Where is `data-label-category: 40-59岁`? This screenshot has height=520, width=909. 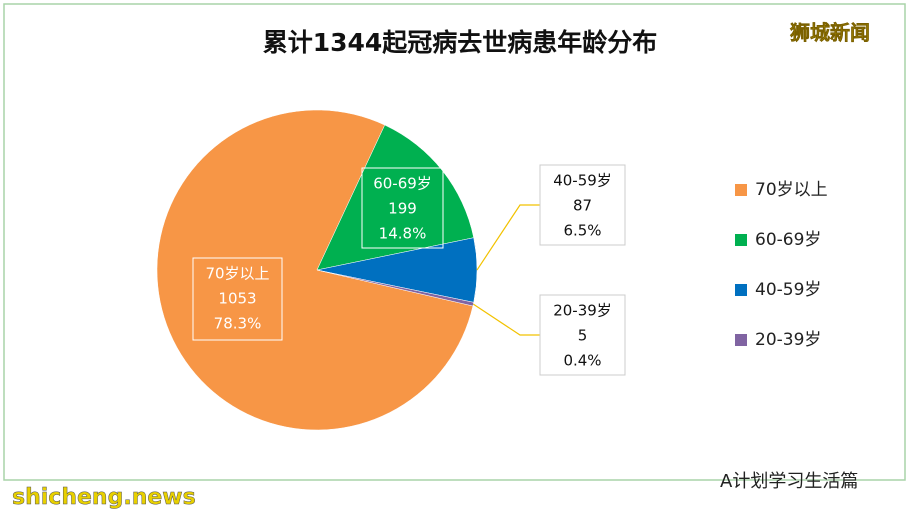
data-label-category: 40-59岁 is located at coordinates (582, 181).